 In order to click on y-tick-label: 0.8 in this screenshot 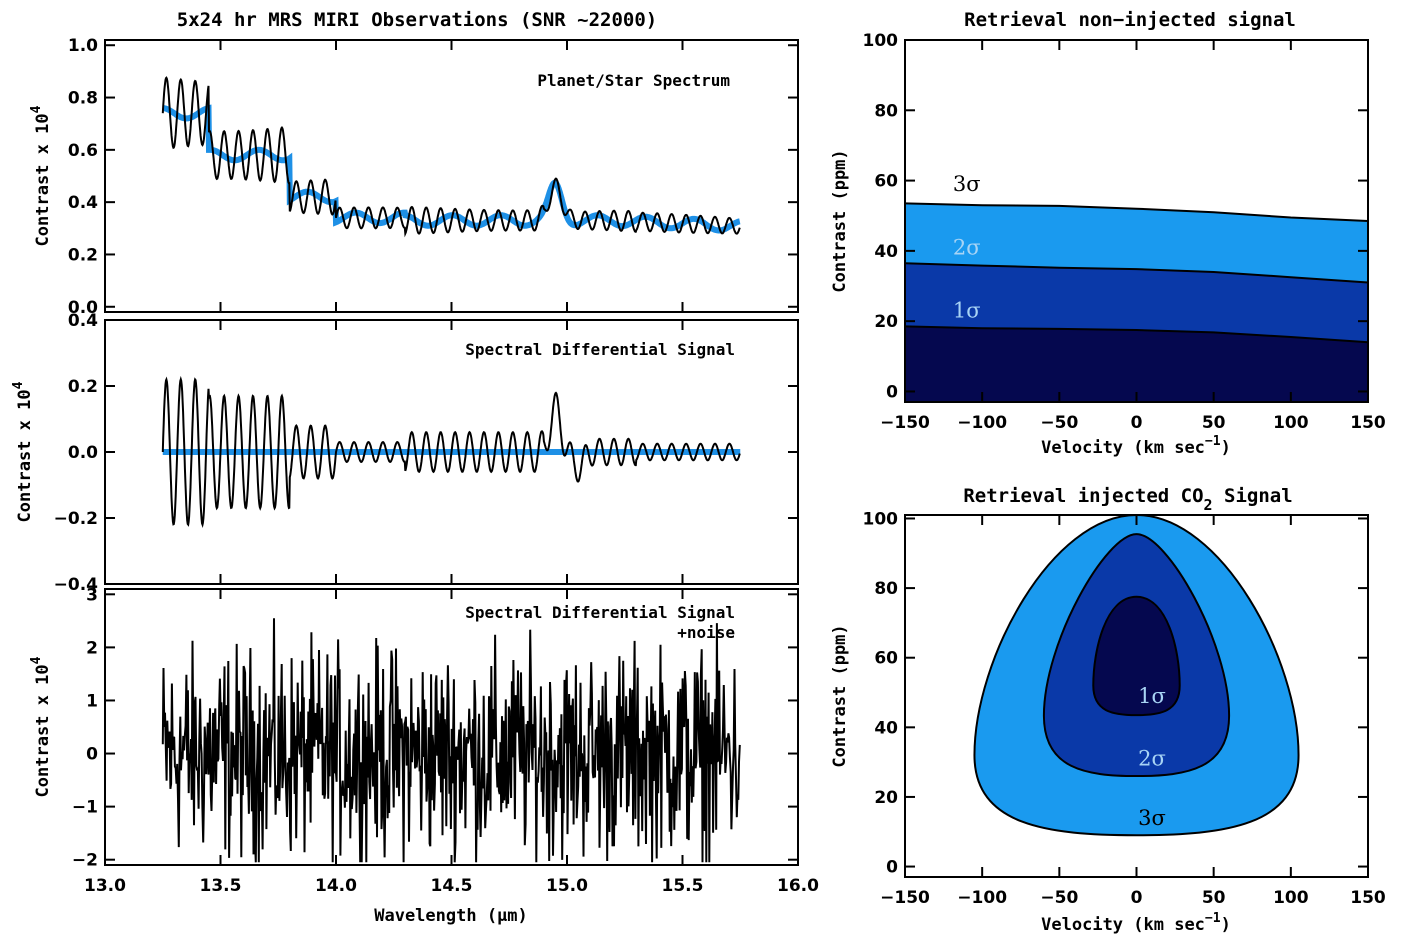, I will do `click(83, 99)`.